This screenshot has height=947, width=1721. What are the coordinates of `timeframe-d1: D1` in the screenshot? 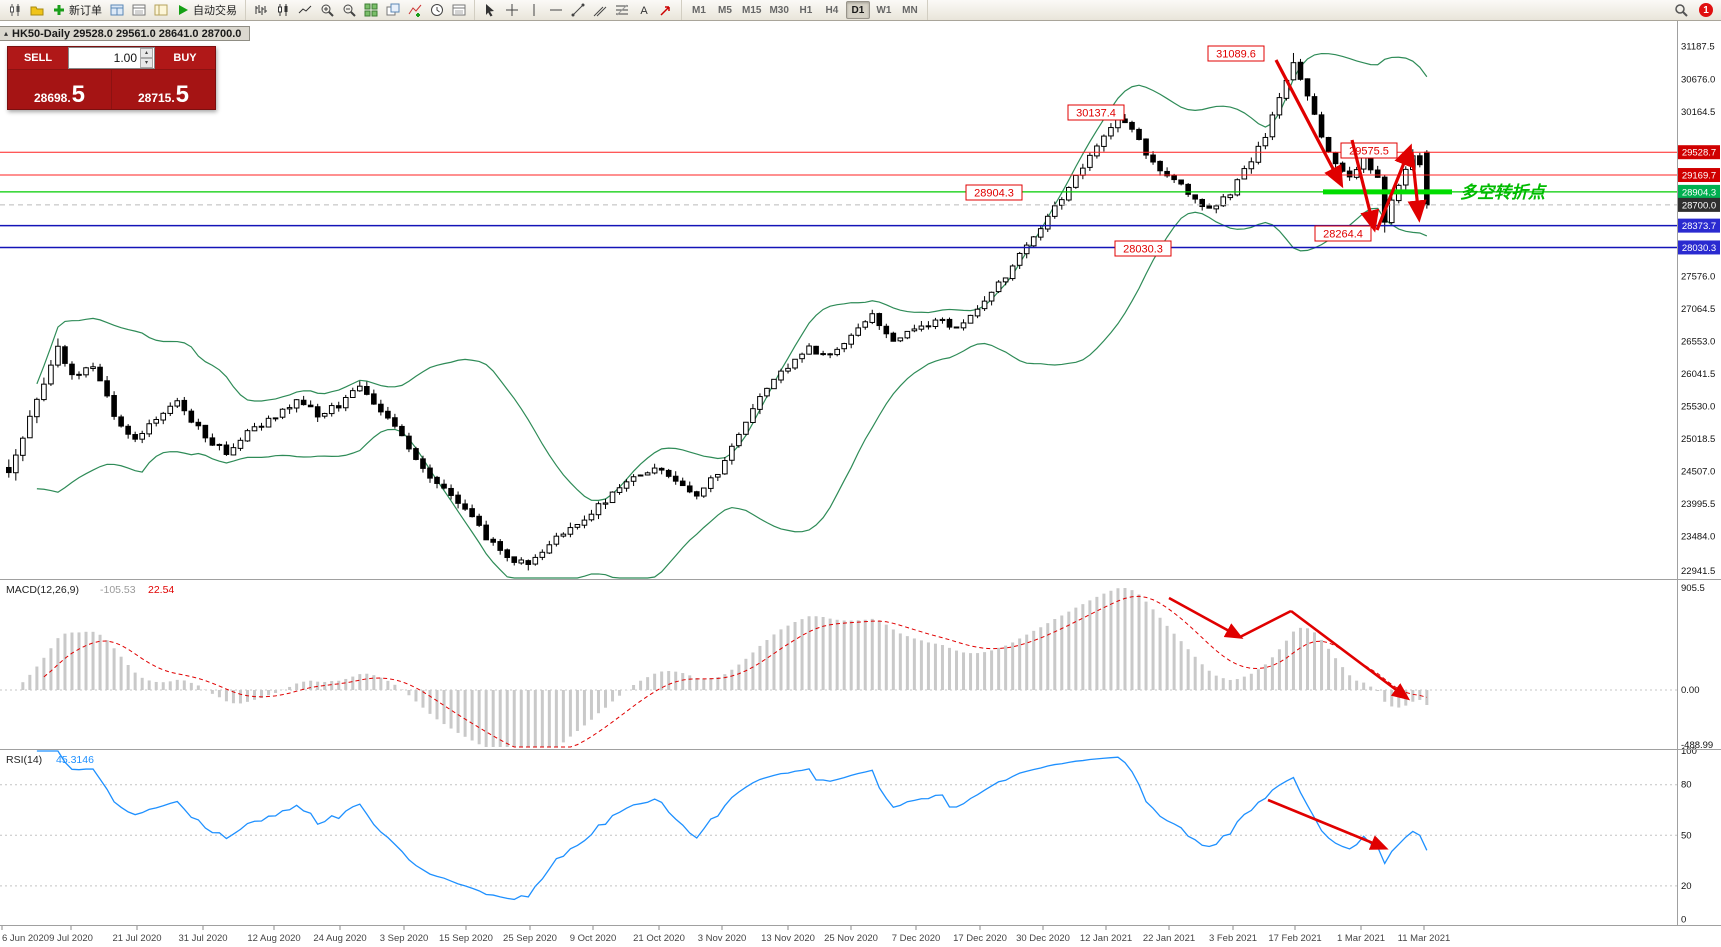 It's located at (857, 10).